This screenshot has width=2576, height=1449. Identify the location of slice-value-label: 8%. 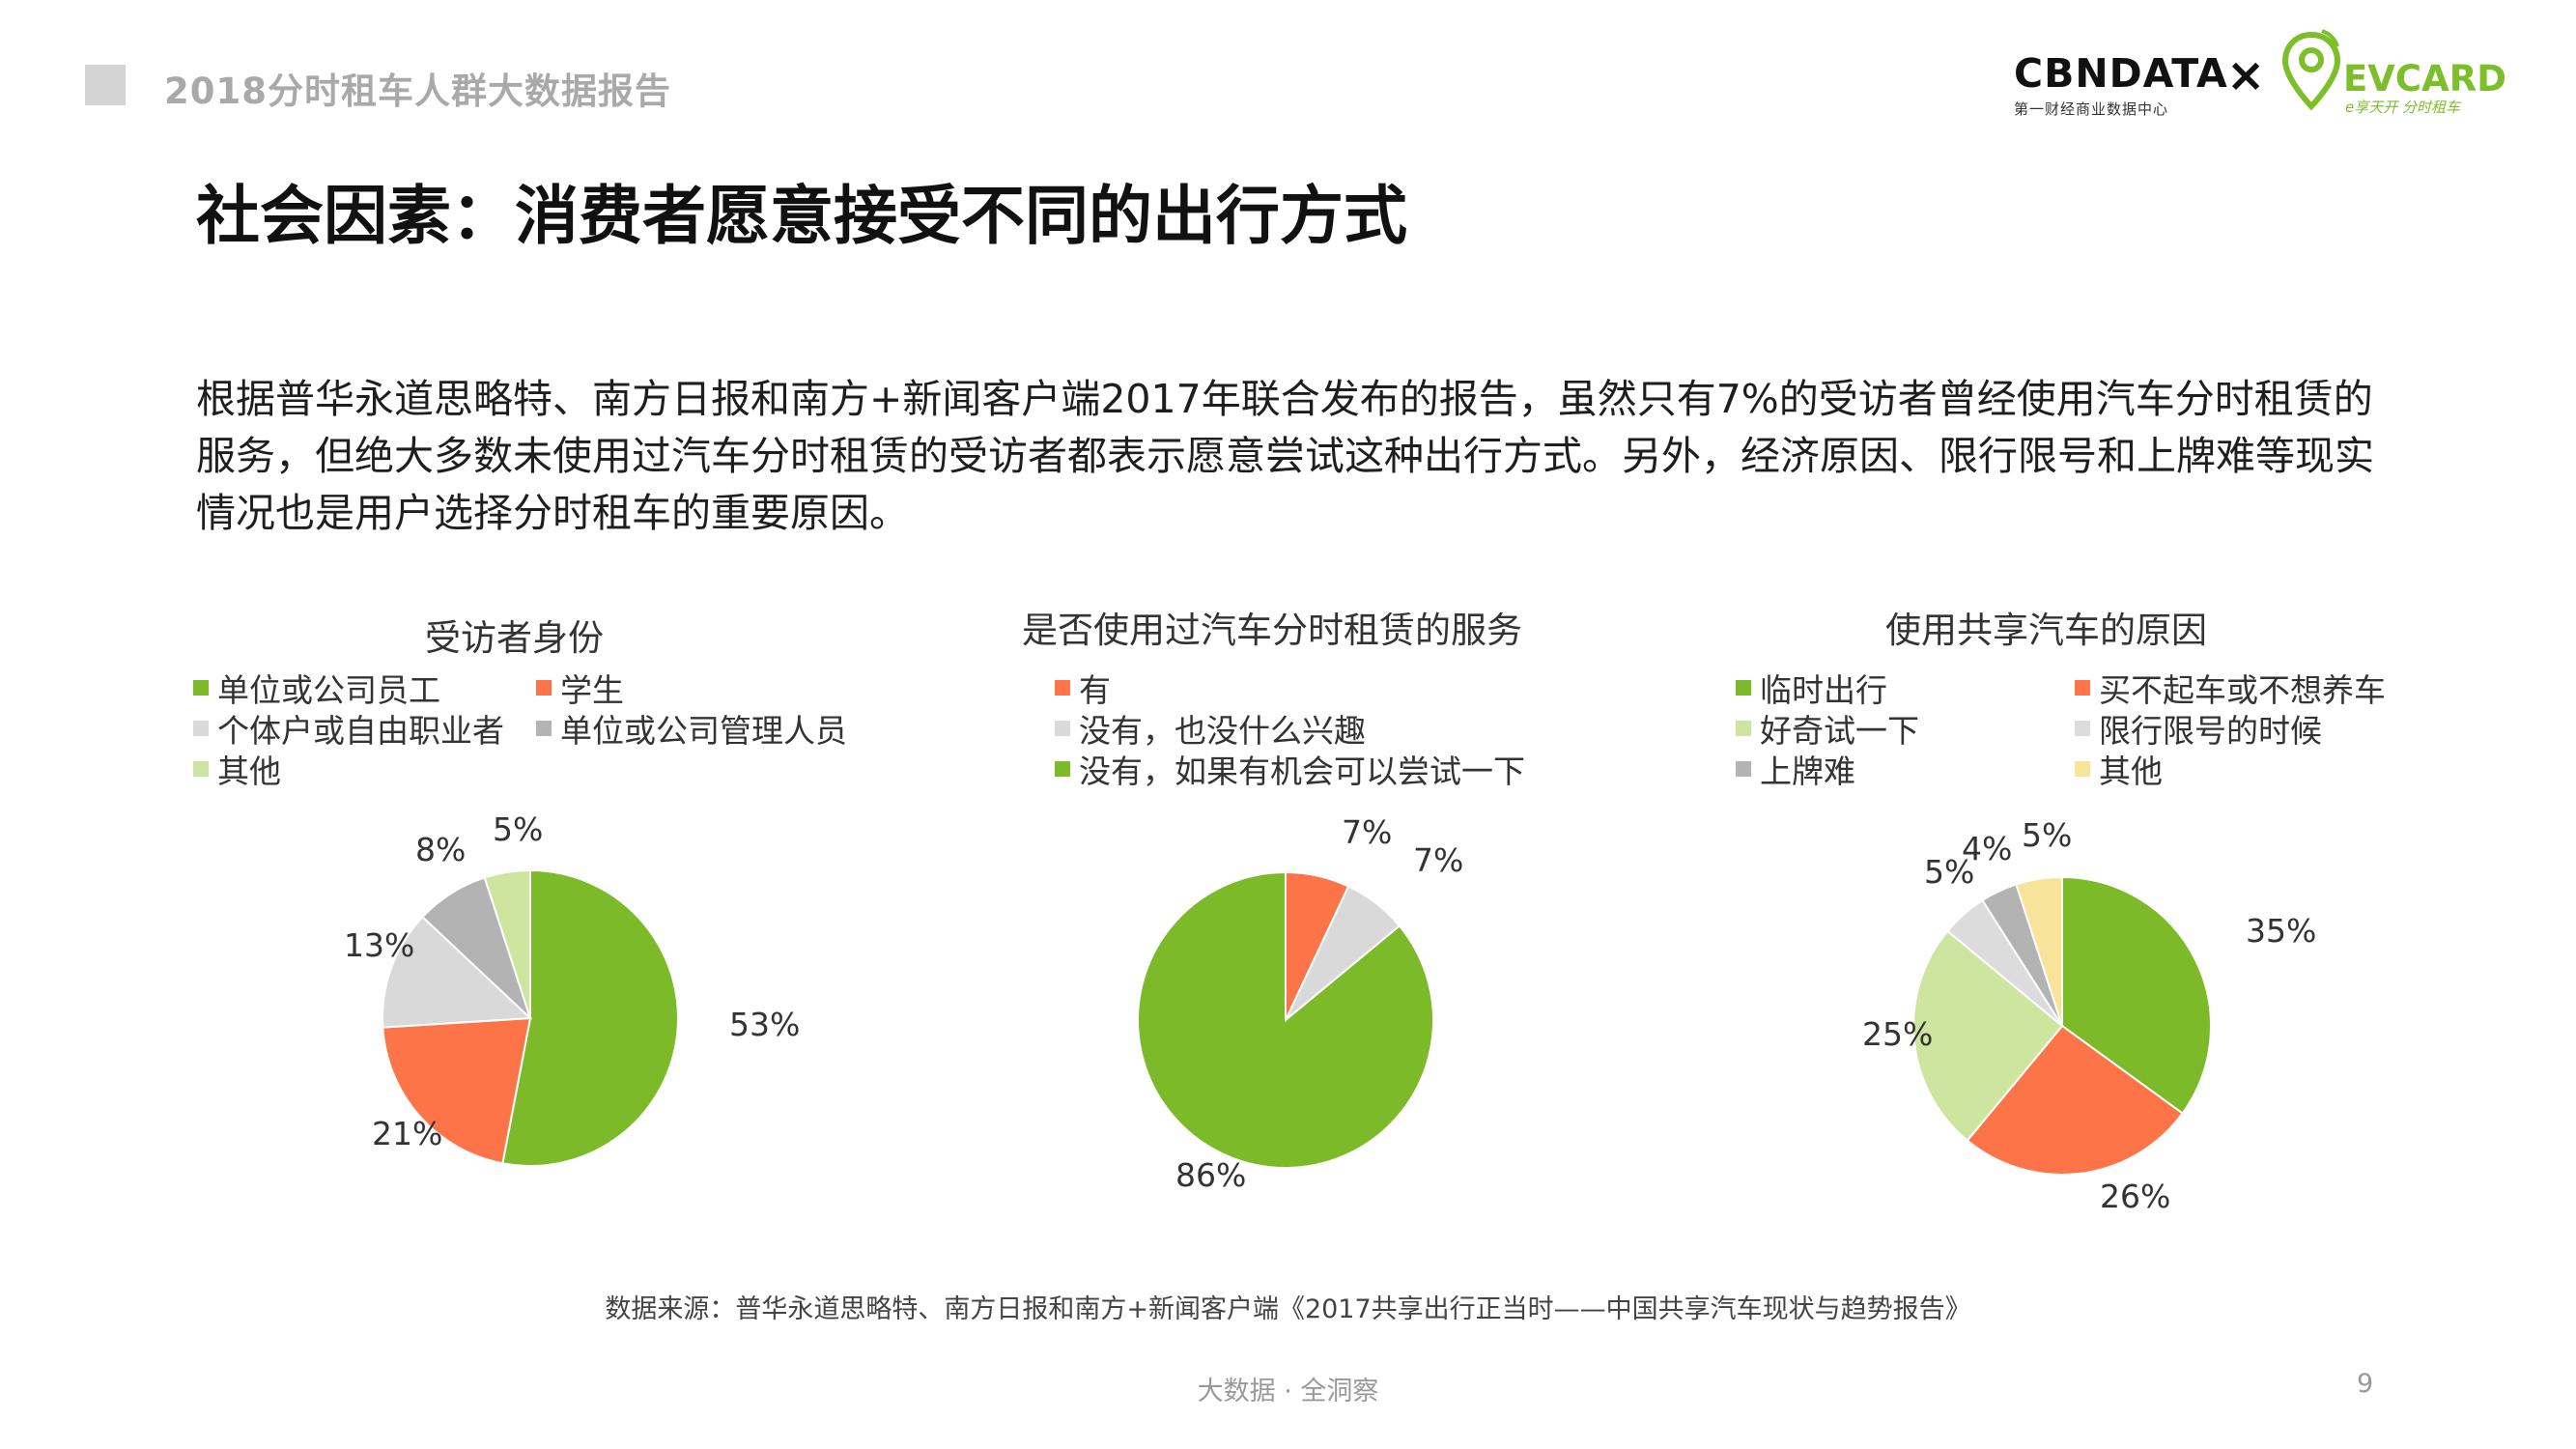
(440, 849).